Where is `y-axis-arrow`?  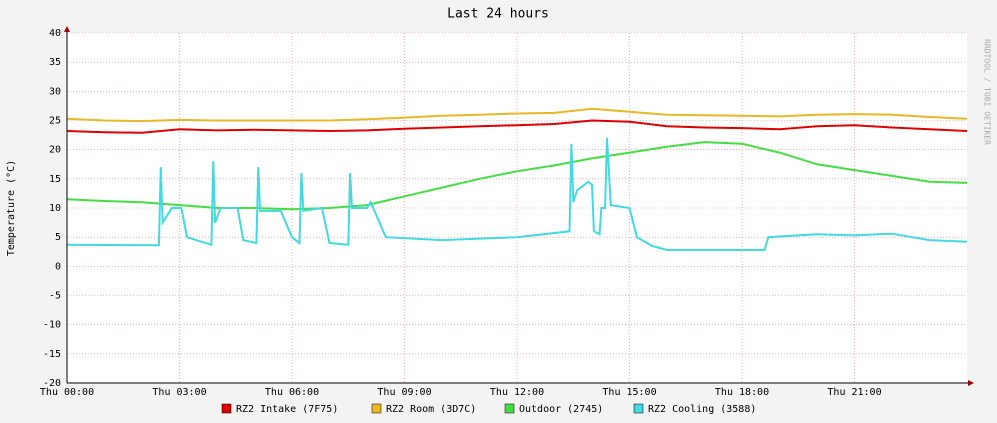
y-axis-arrow is located at coordinates (67, 29).